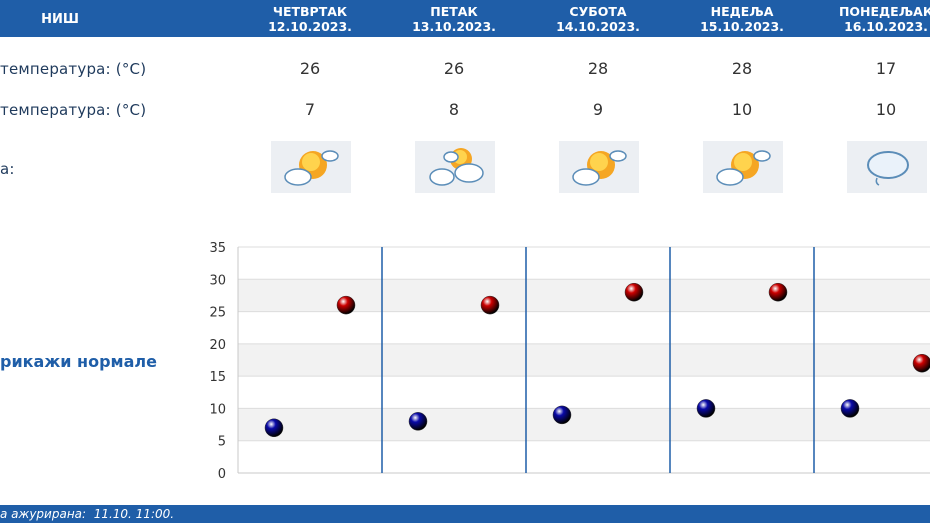 Image resolution: width=930 pixels, height=525 pixels. I want to click on day-header-2: СУБОТА 14.10.2023., so click(598, 19).